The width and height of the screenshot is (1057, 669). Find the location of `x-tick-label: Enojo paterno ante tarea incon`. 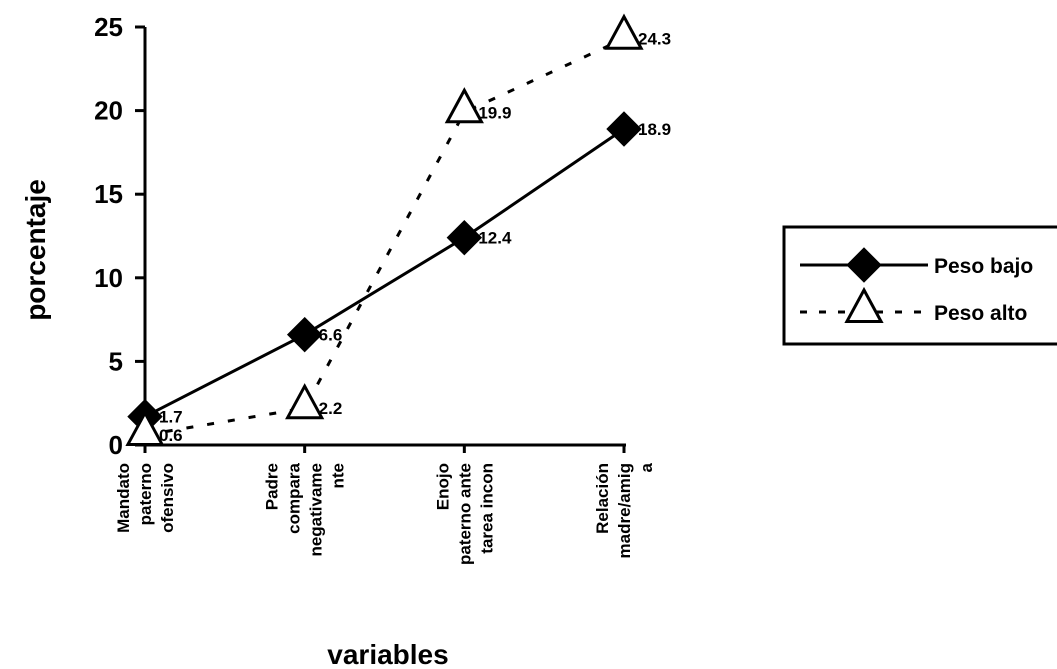

x-tick-label: Enojo paterno ante tarea incon is located at coordinates (464, 514).